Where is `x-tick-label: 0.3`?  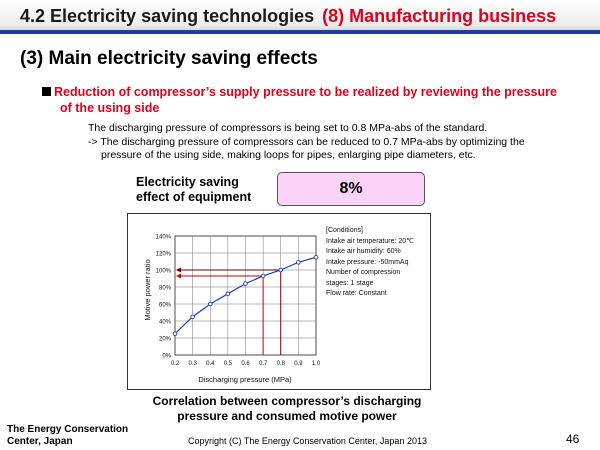
x-tick-label: 0.3 is located at coordinates (192, 364).